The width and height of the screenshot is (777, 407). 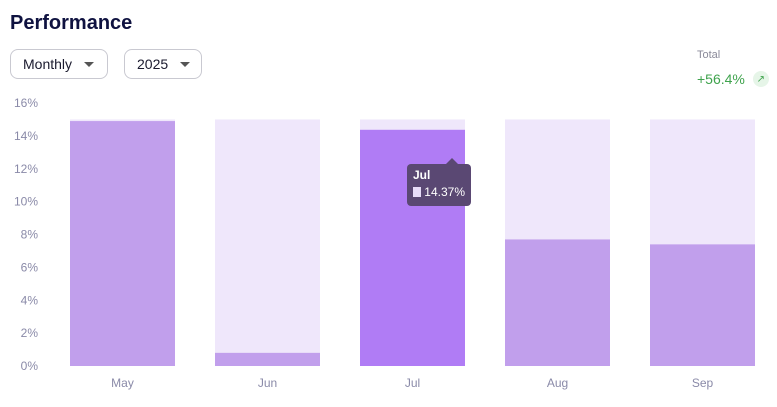 What do you see at coordinates (30, 333) in the screenshot?
I see `y-tick-label: 2%` at bounding box center [30, 333].